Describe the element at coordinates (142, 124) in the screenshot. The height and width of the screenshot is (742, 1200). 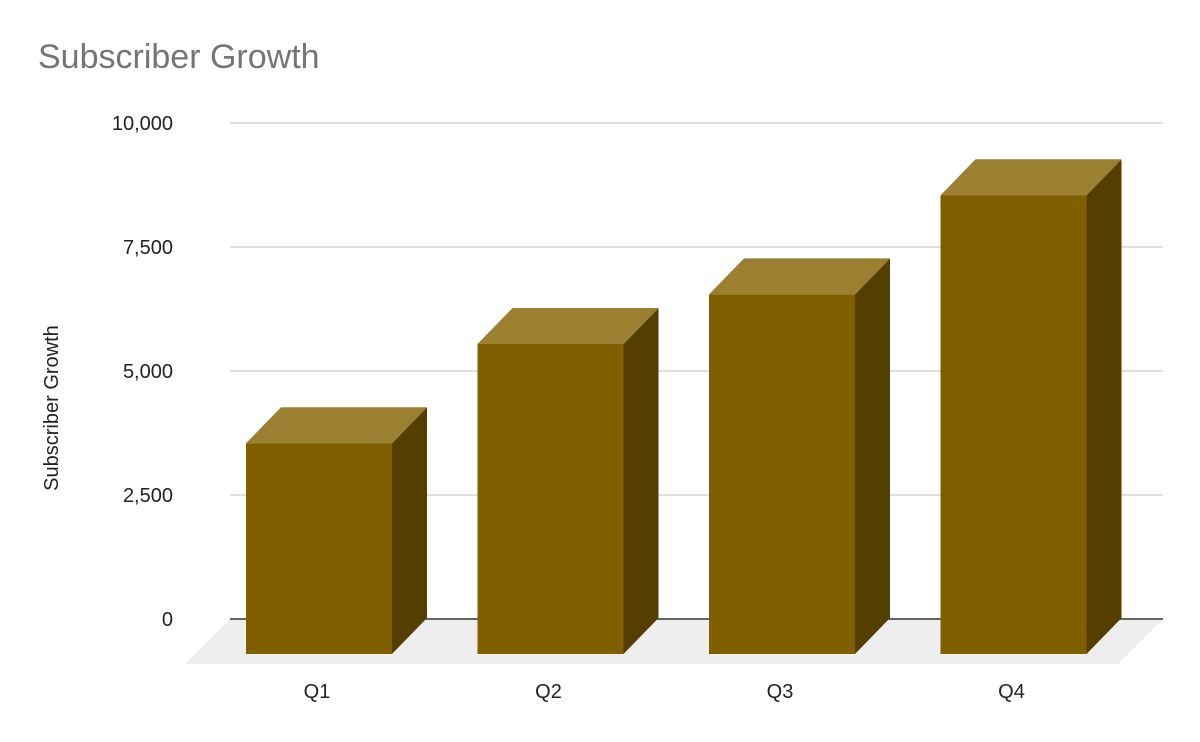
I see `y-tick-label: 10,000` at that location.